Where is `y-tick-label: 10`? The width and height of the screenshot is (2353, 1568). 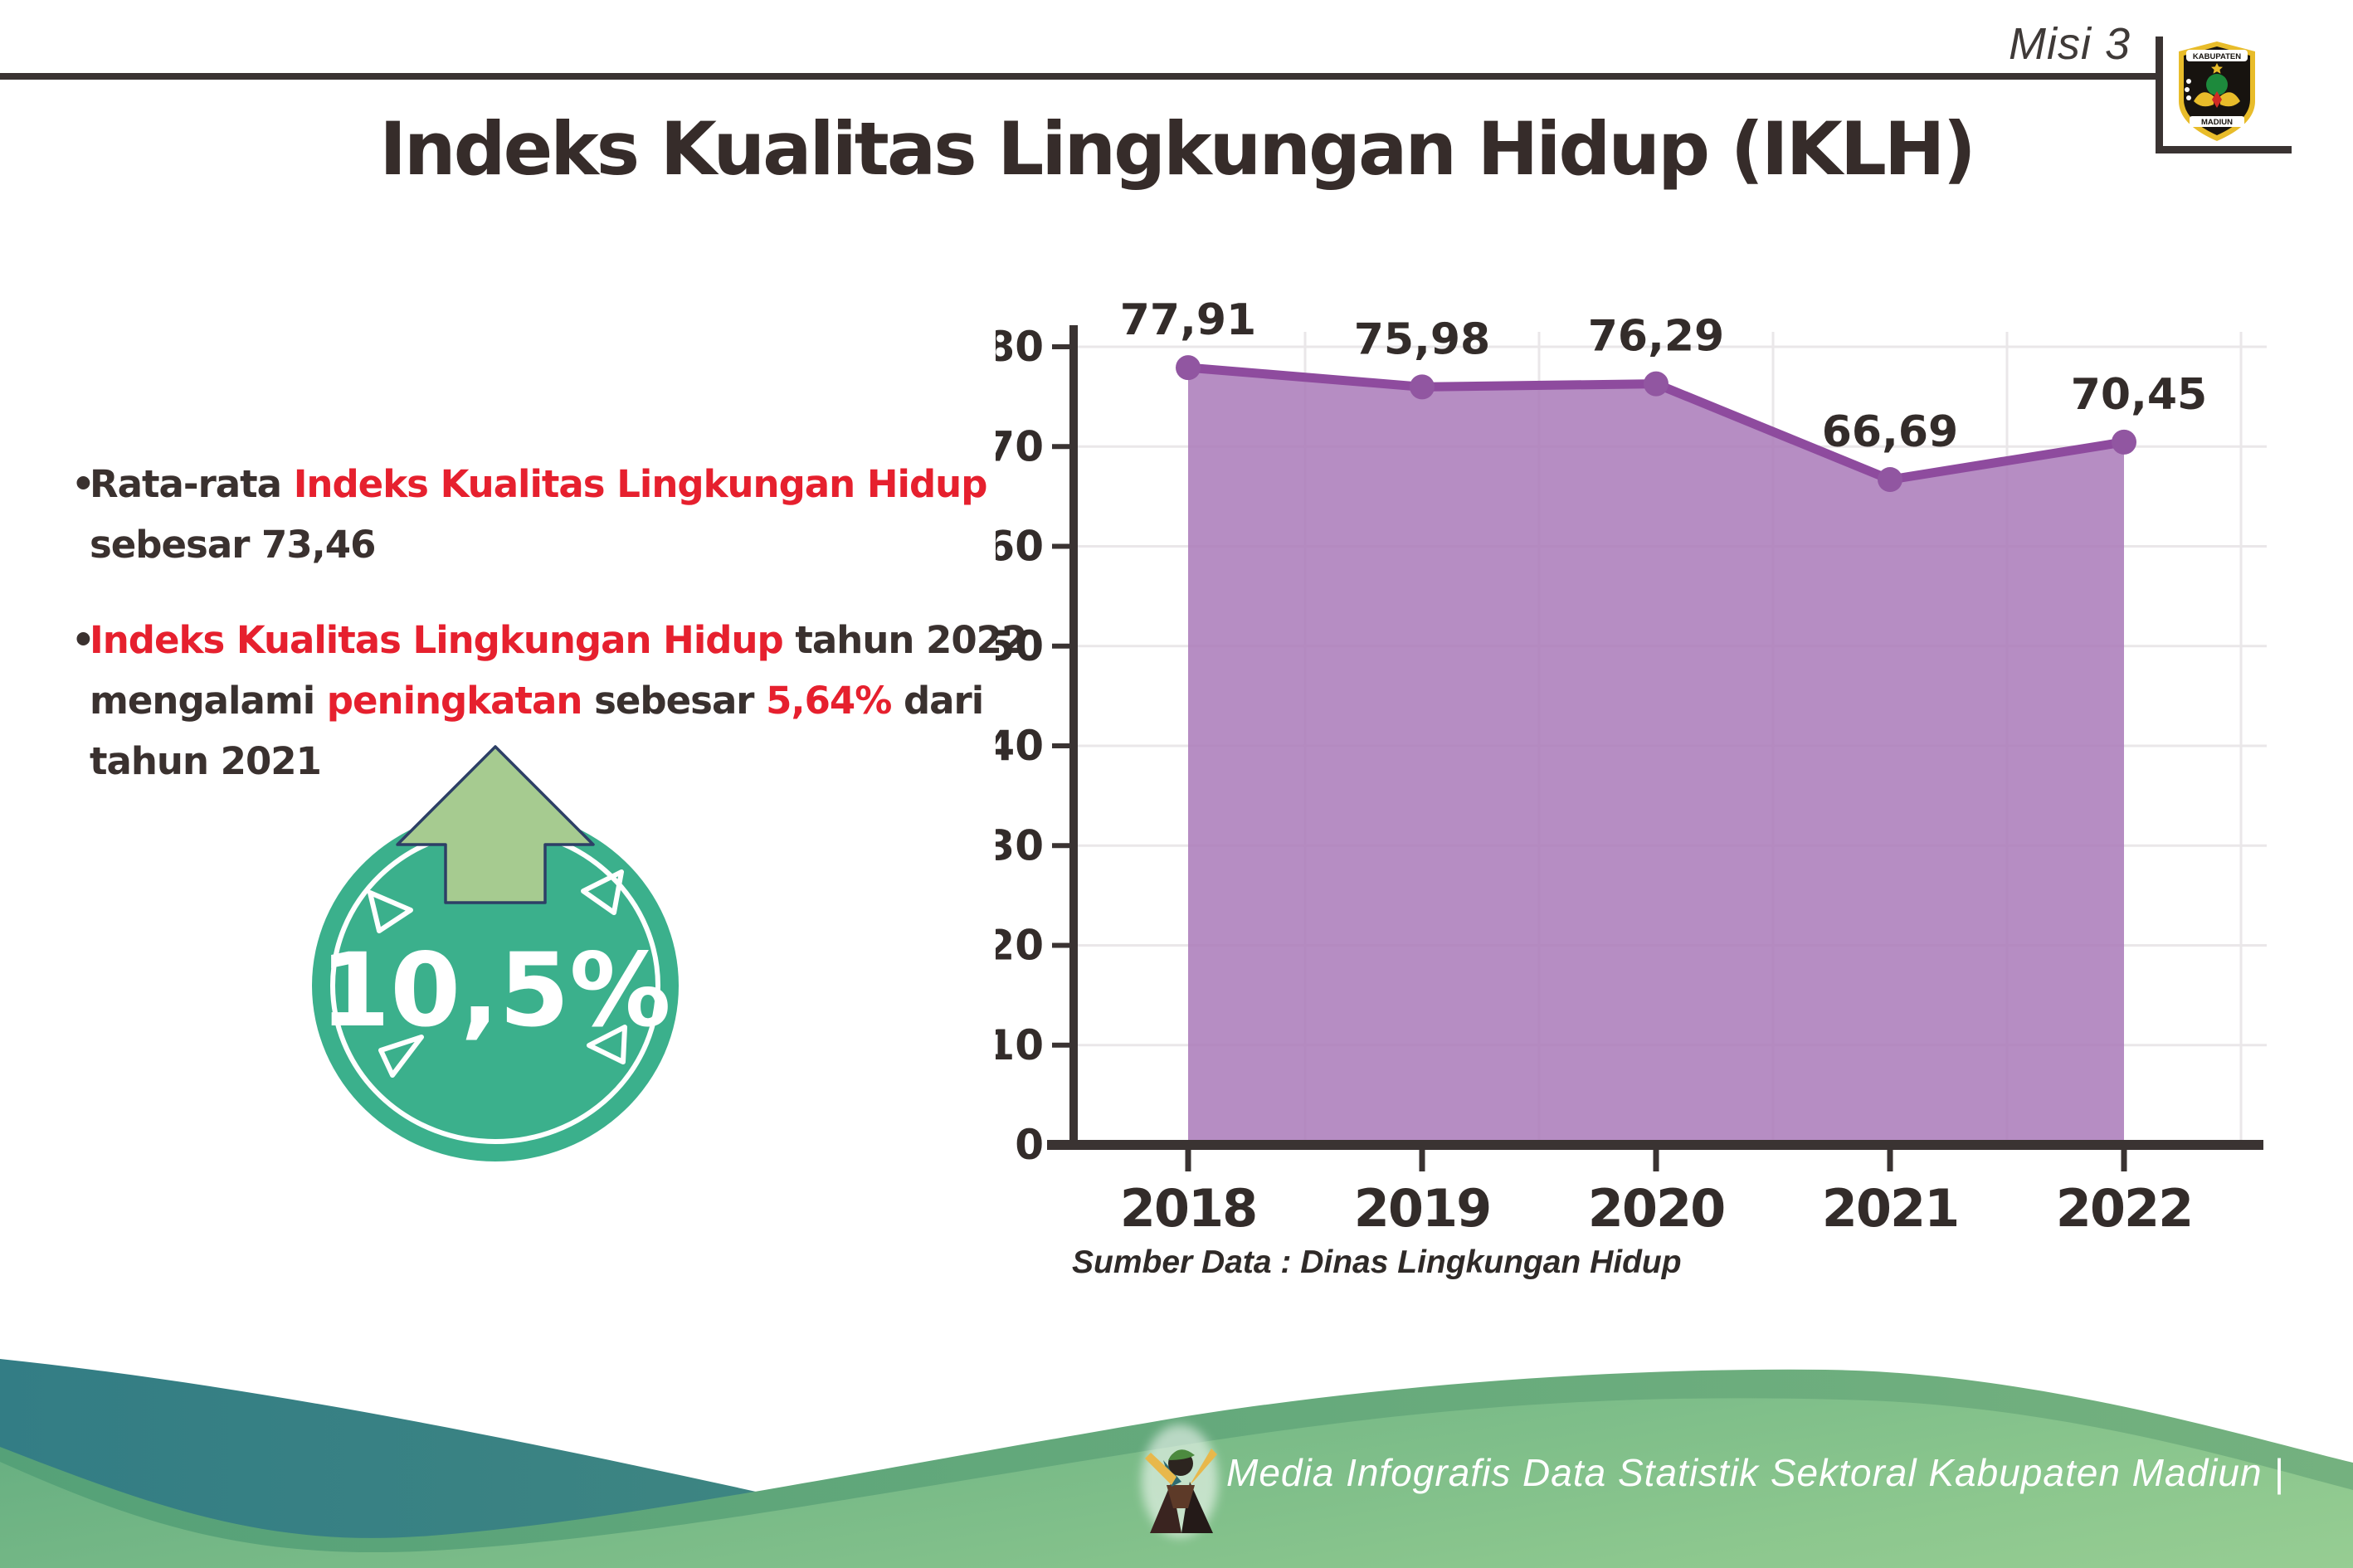
y-tick-label: 10 is located at coordinates (1020, 1045).